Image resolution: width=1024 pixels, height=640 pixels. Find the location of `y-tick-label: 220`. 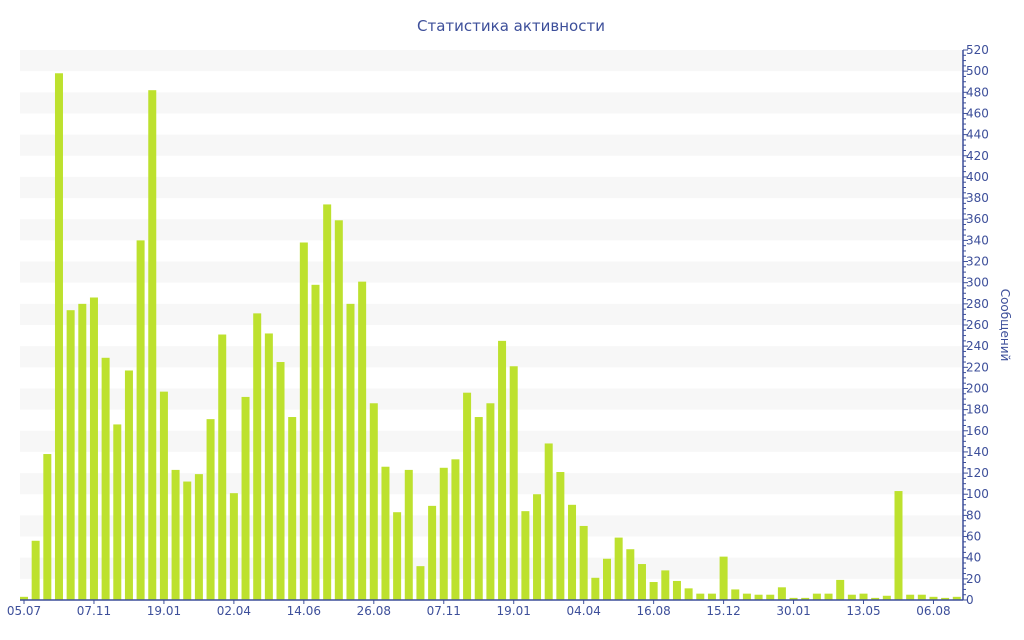

y-tick-label: 220 is located at coordinates (977, 367).